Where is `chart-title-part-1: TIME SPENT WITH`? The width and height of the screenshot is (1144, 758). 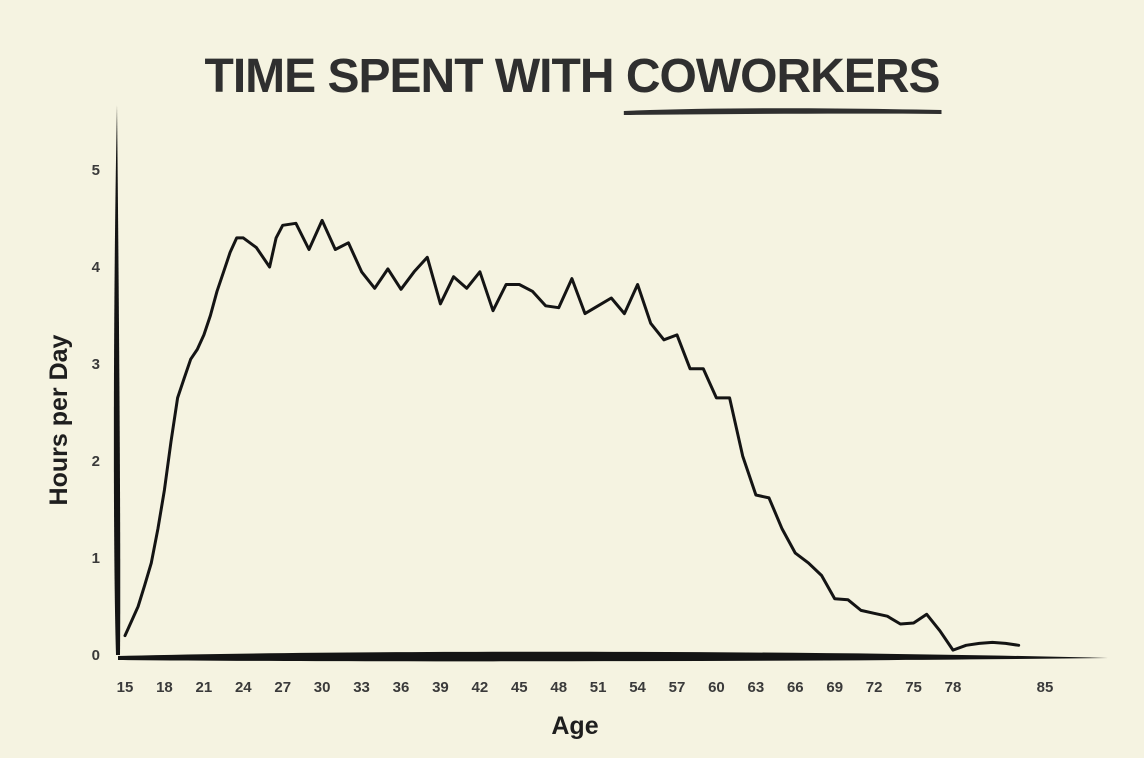
chart-title-part-1: TIME SPENT WITH is located at coordinates (415, 76).